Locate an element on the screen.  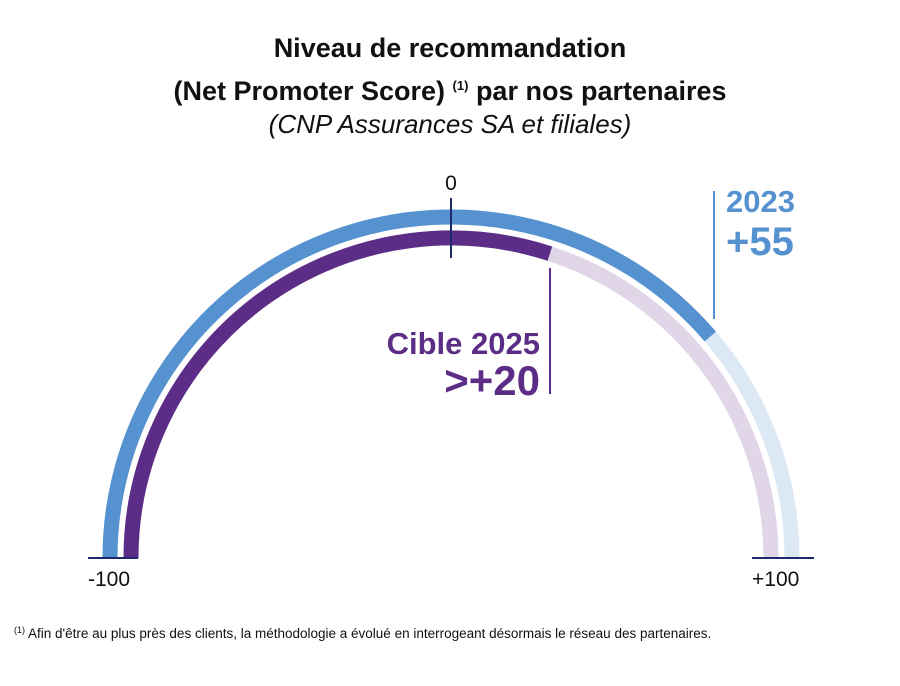
label-2023-value: +55 is located at coordinates (760, 242).